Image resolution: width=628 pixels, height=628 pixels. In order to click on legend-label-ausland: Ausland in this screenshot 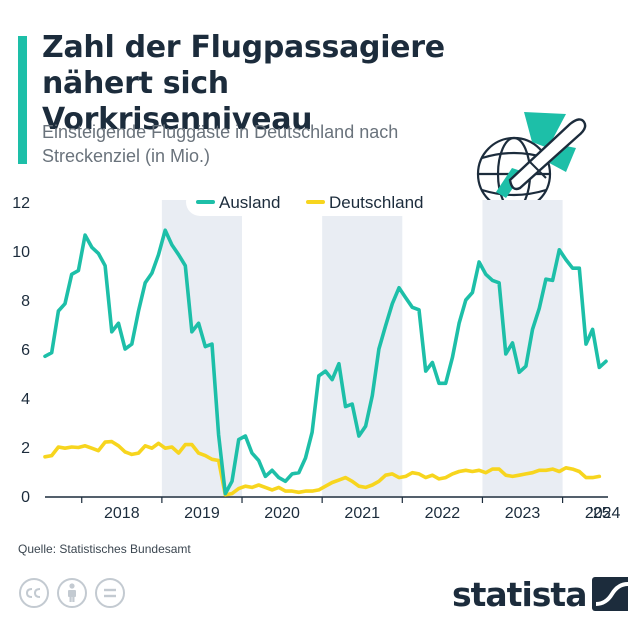, I will do `click(249, 202)`.